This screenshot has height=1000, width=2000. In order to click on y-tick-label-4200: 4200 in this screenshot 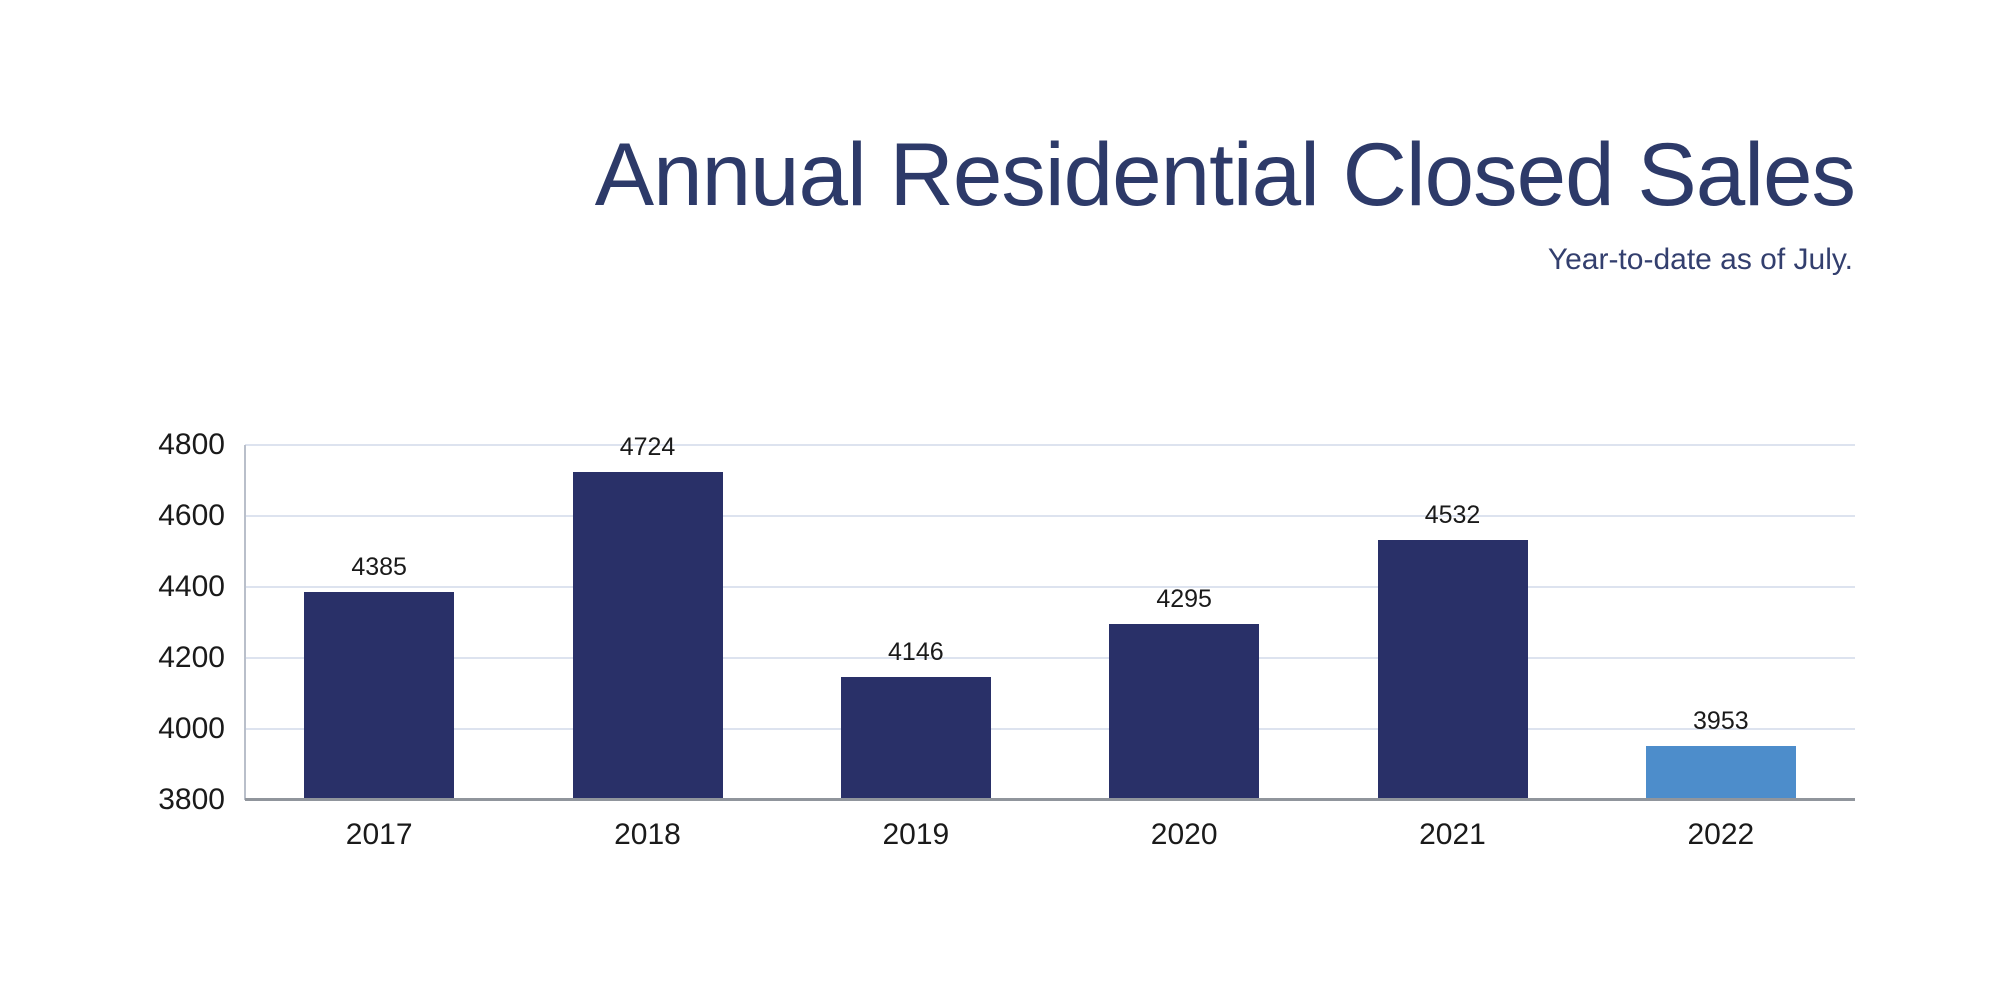, I will do `click(191, 657)`.